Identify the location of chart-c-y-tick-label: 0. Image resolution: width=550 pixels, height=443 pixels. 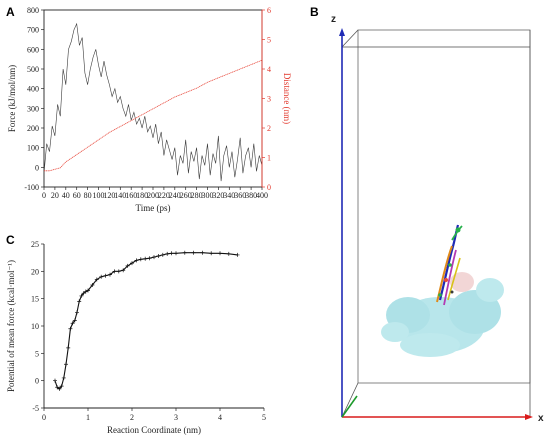
(37, 381).